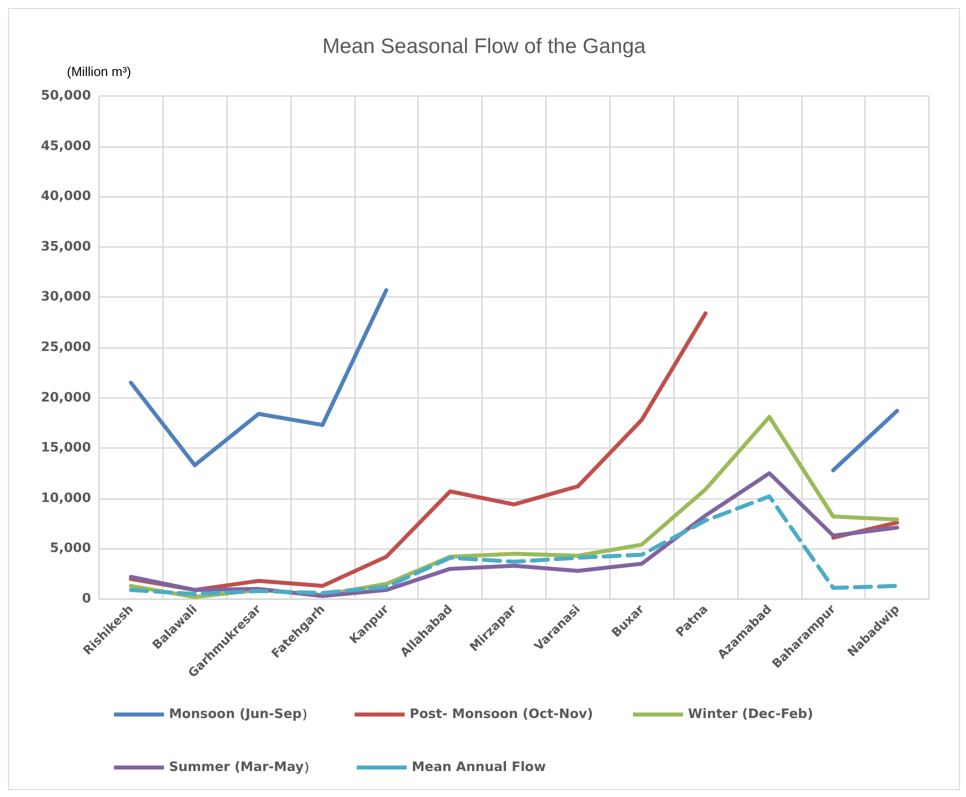  Describe the element at coordinates (243, 767) in the screenshot. I see `legend-label: Summer (Mar-May）` at that location.